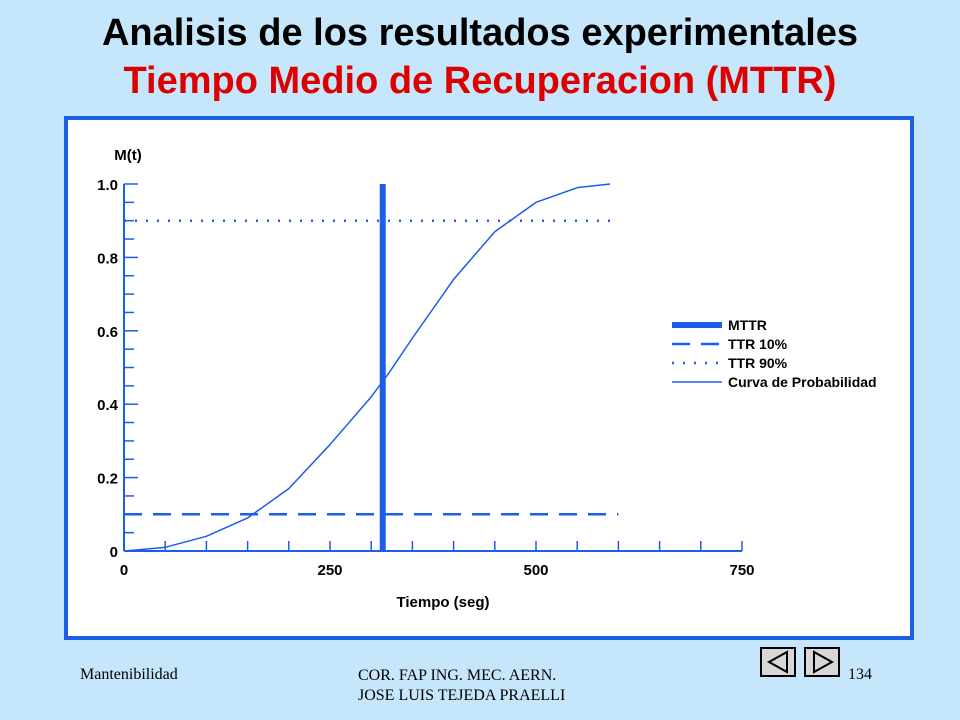 Image resolution: width=960 pixels, height=720 pixels. Describe the element at coordinates (442, 602) in the screenshot. I see `x-axis-label: Tiempo (seg)` at that location.